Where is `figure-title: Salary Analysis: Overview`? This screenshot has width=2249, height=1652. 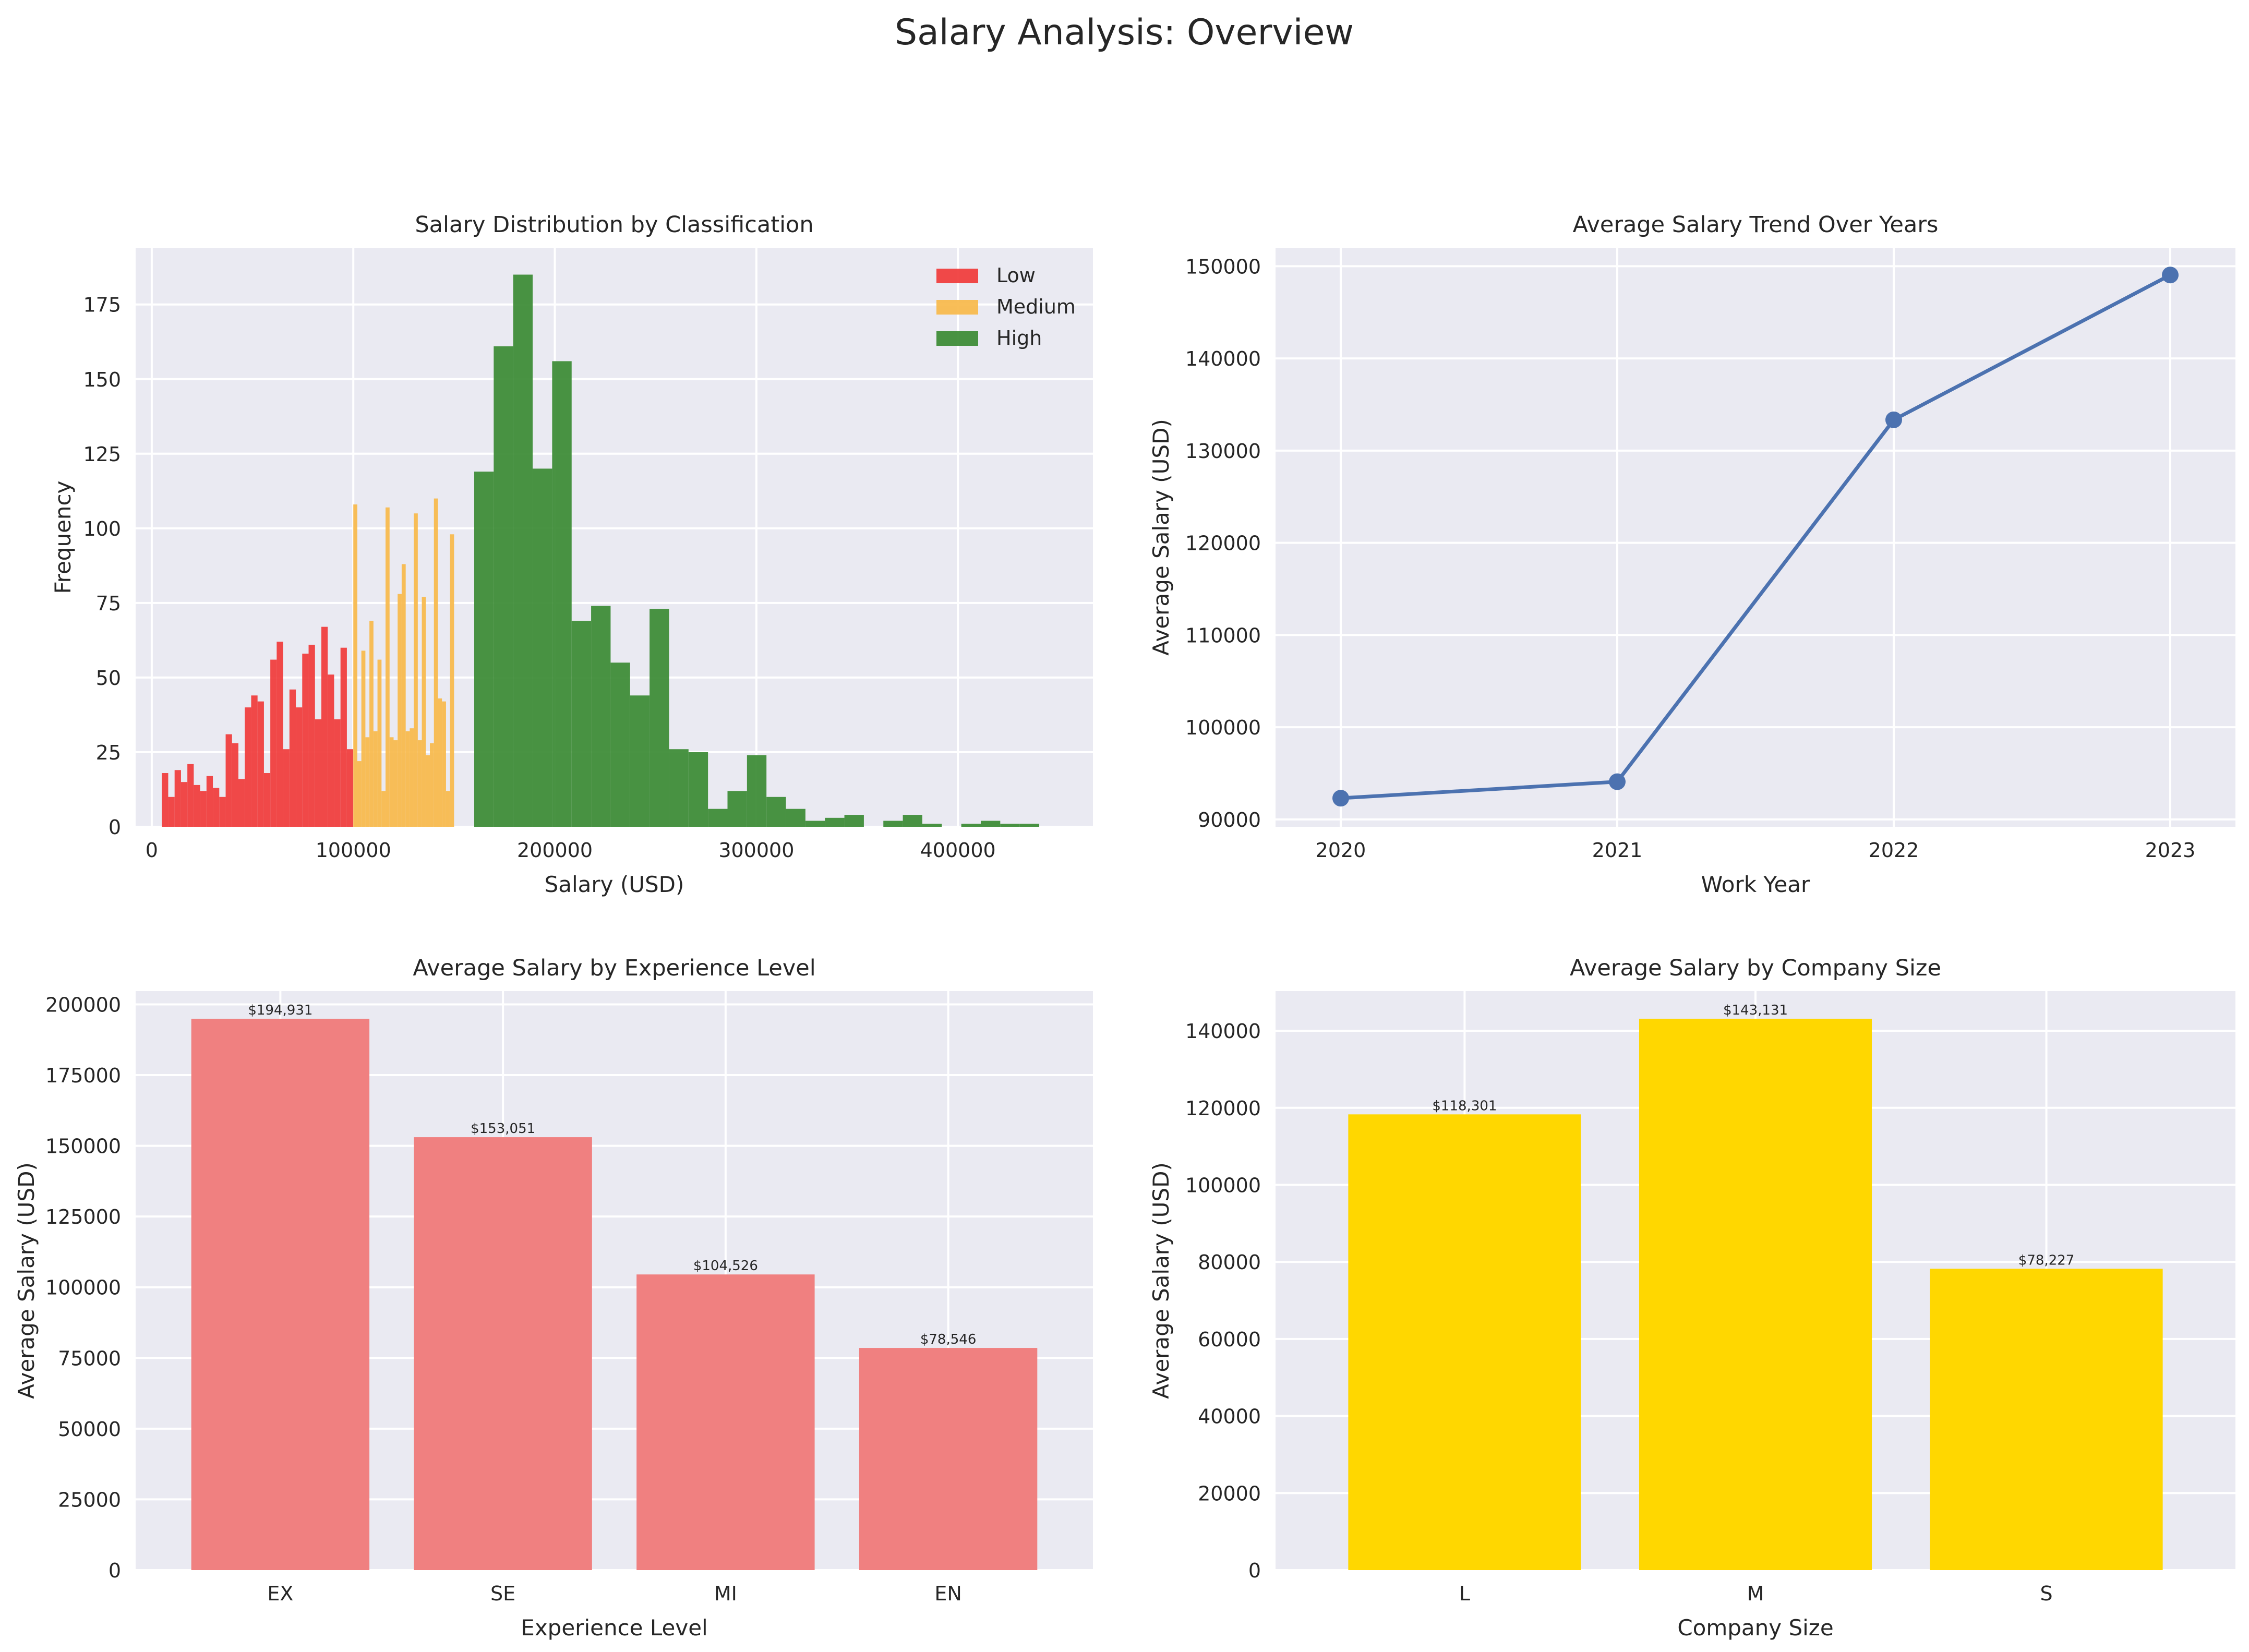 figure-title: Salary Analysis: Overview is located at coordinates (1124, 32).